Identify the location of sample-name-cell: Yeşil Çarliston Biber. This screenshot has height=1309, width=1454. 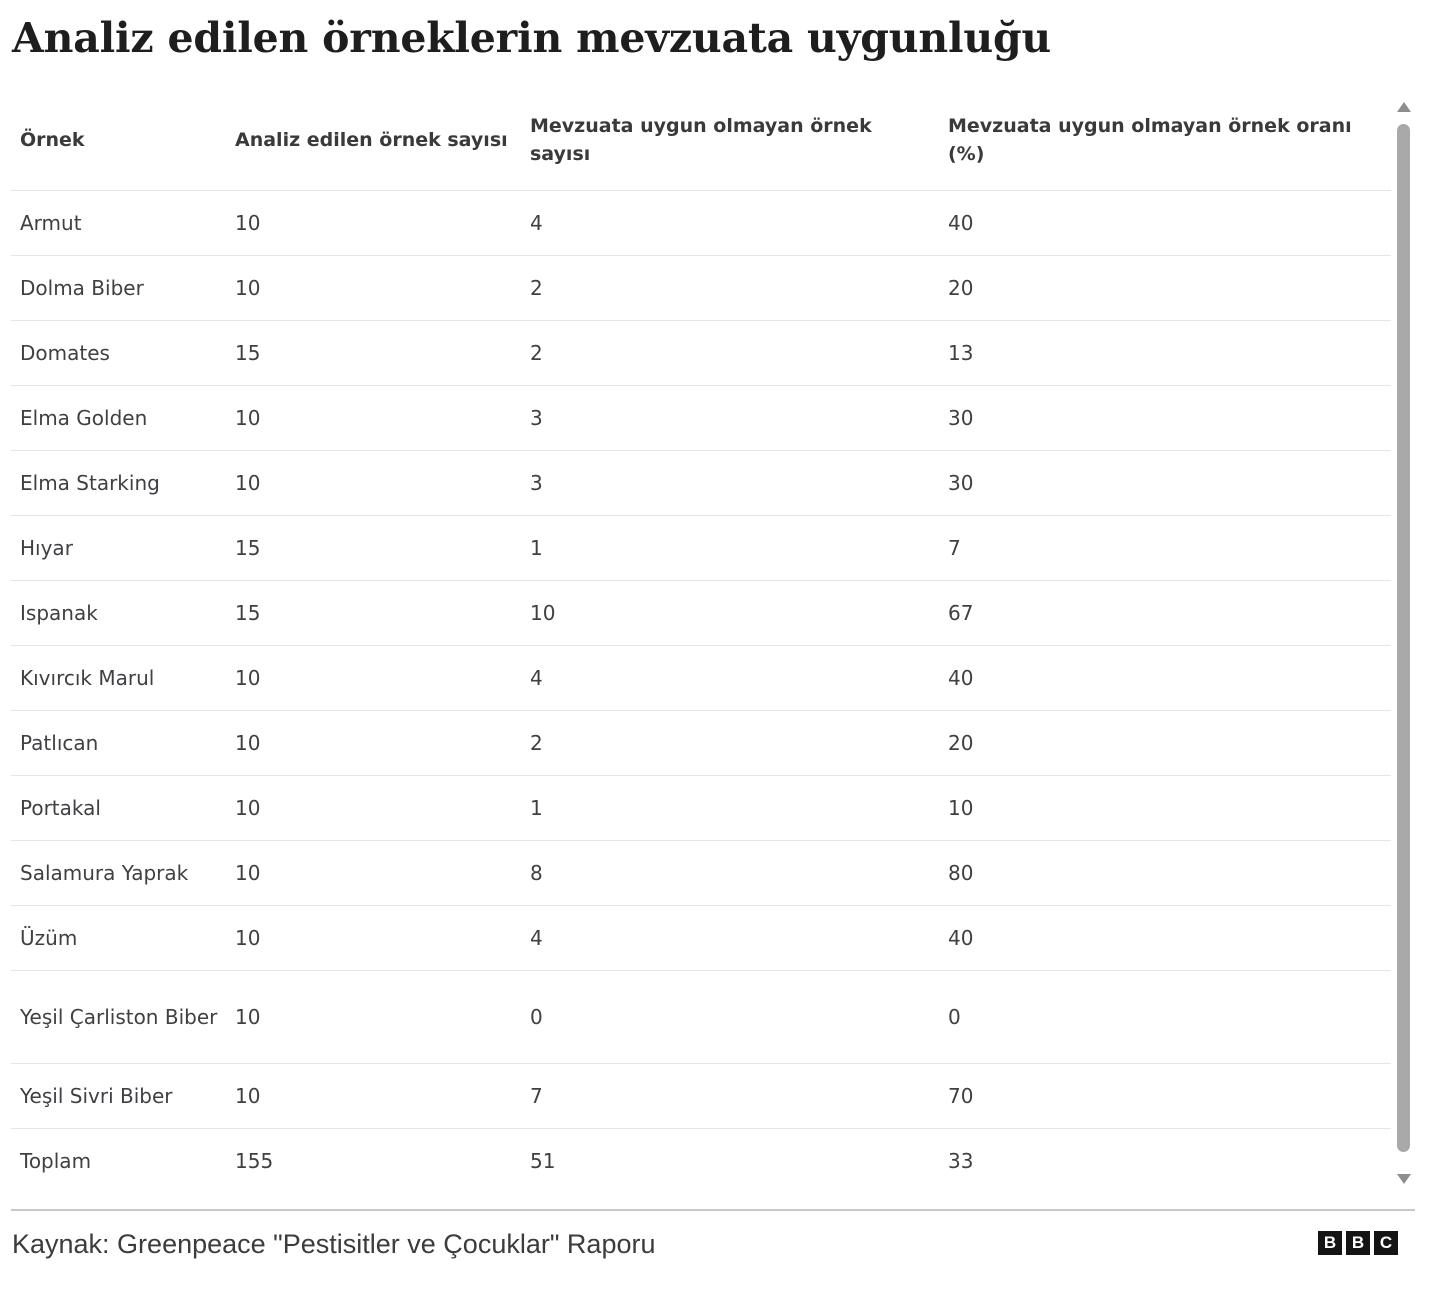
(118, 1017).